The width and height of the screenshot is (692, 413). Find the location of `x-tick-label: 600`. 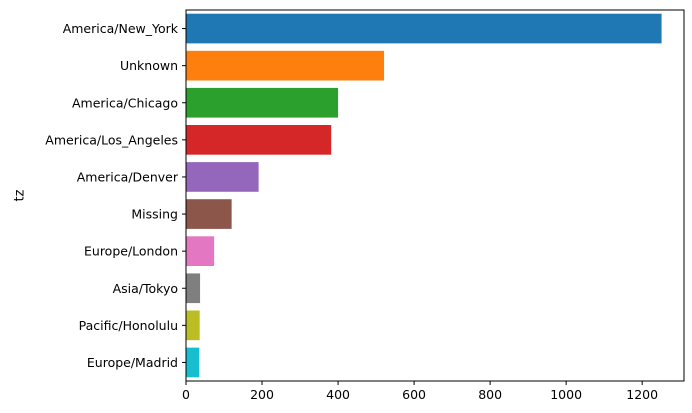

x-tick-label: 600 is located at coordinates (414, 394).